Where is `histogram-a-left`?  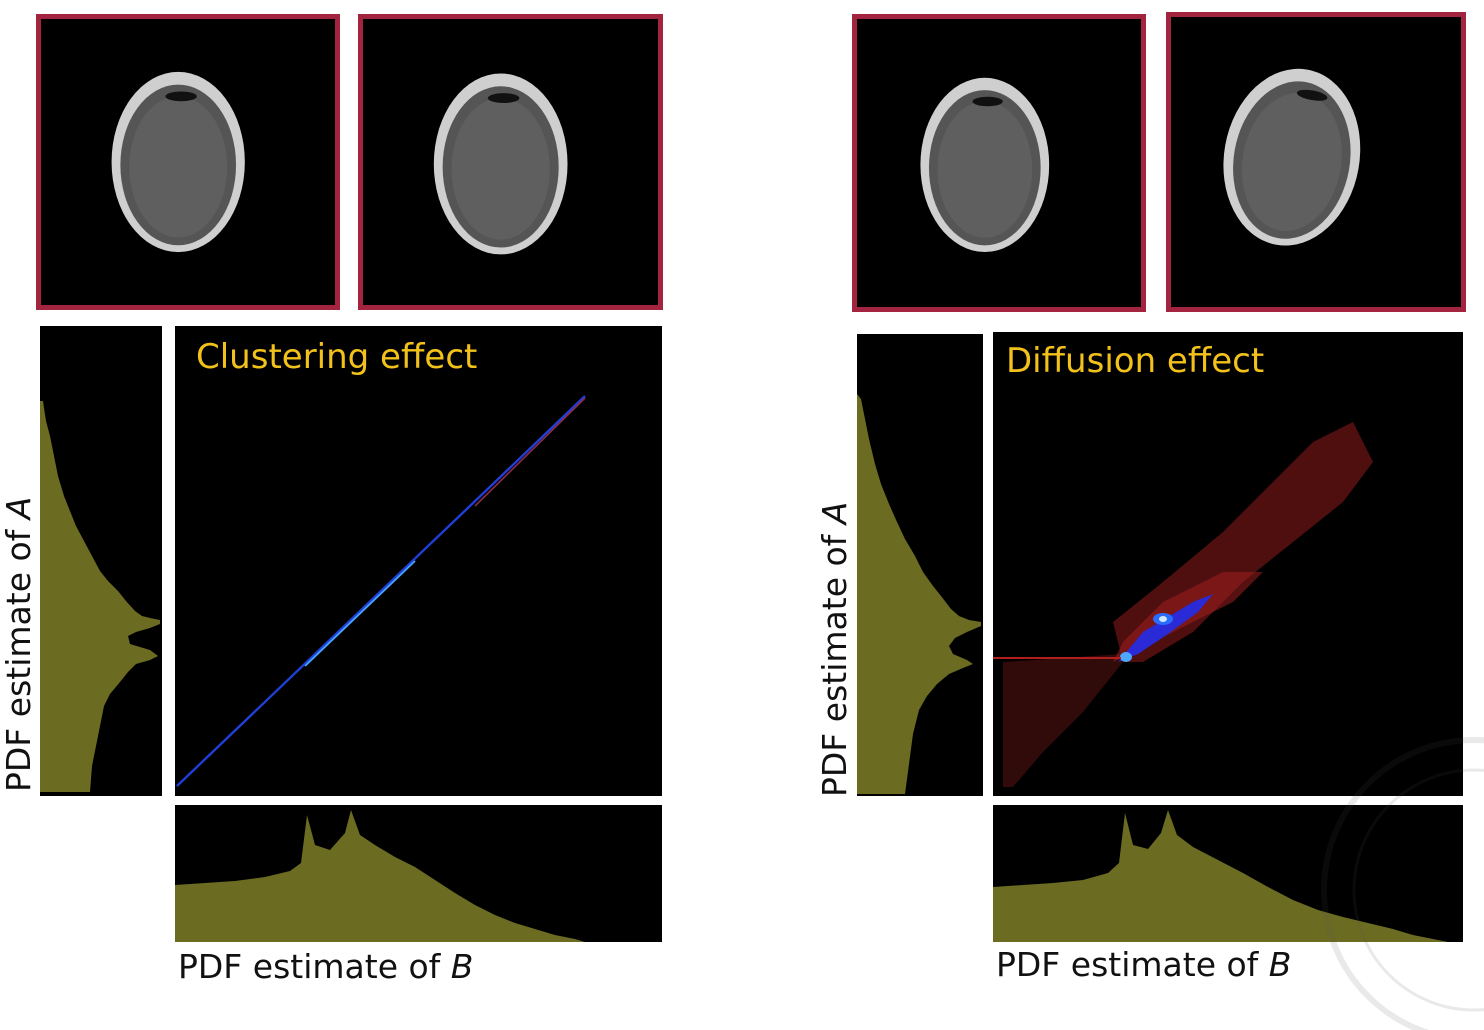 histogram-a-left is located at coordinates (101, 561).